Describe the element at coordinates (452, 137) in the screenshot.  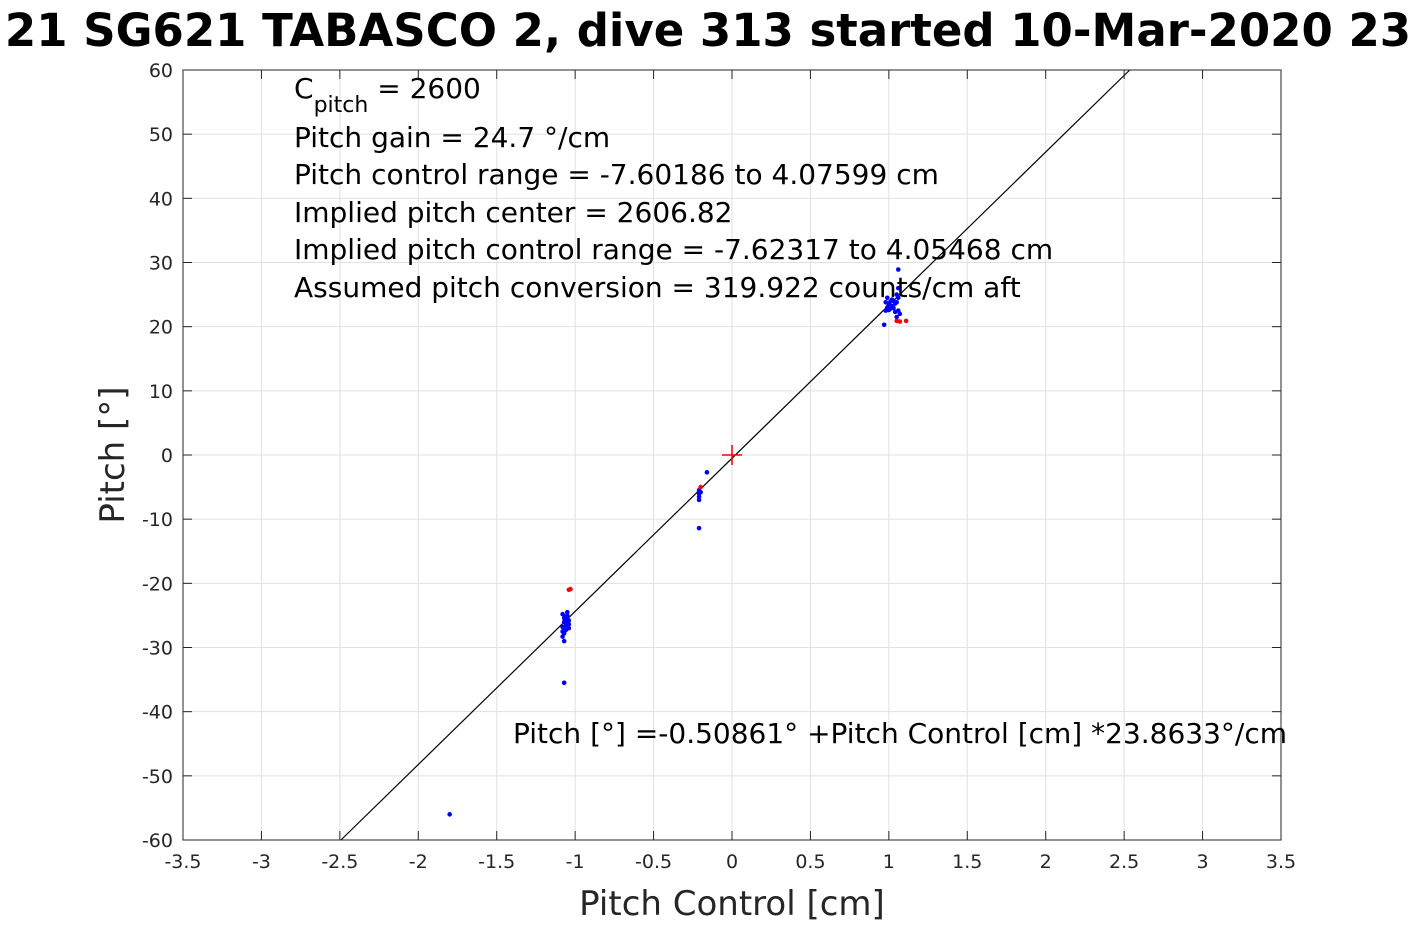
I see `annotation-pitch-gain: Pitch gain = 24.7 °/cm` at that location.